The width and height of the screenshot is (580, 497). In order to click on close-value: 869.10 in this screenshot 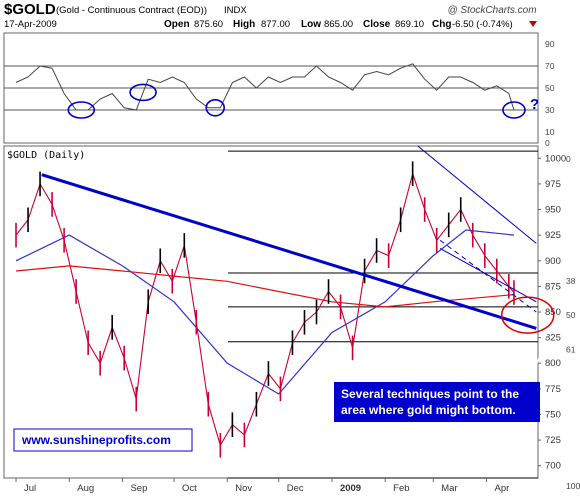, I will do `click(409, 24)`.